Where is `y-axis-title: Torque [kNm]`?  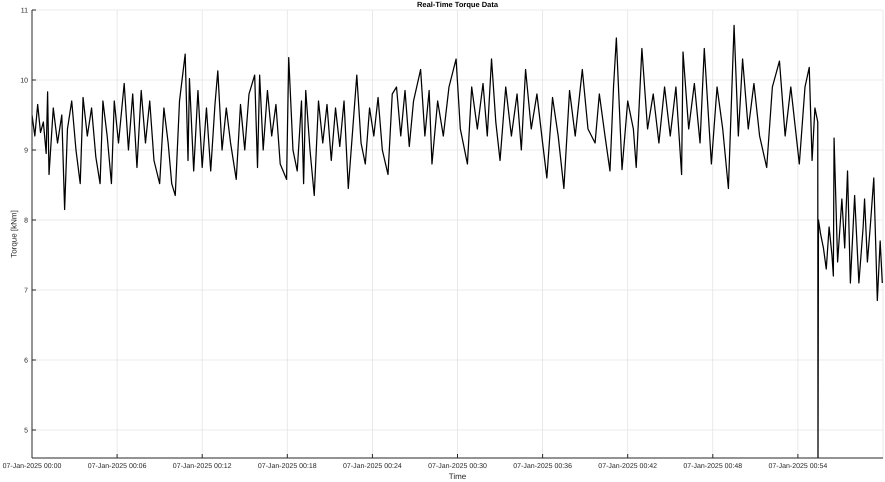
y-axis-title: Torque [kNm] is located at coordinates (14, 234).